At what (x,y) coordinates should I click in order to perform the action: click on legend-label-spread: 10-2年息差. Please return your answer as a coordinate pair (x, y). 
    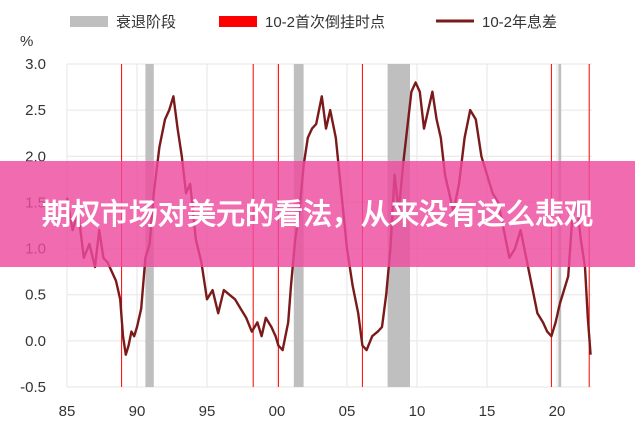
    Looking at the image, I should click on (519, 22).